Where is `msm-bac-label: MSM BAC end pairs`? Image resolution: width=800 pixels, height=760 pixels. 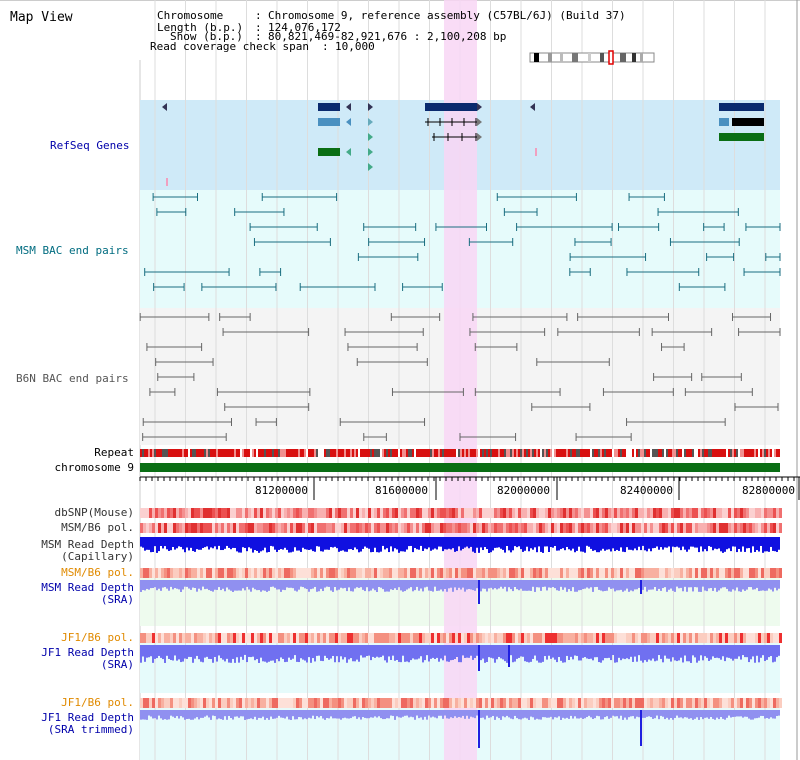
msm-bac-label: MSM BAC end pairs is located at coordinates (72, 250).